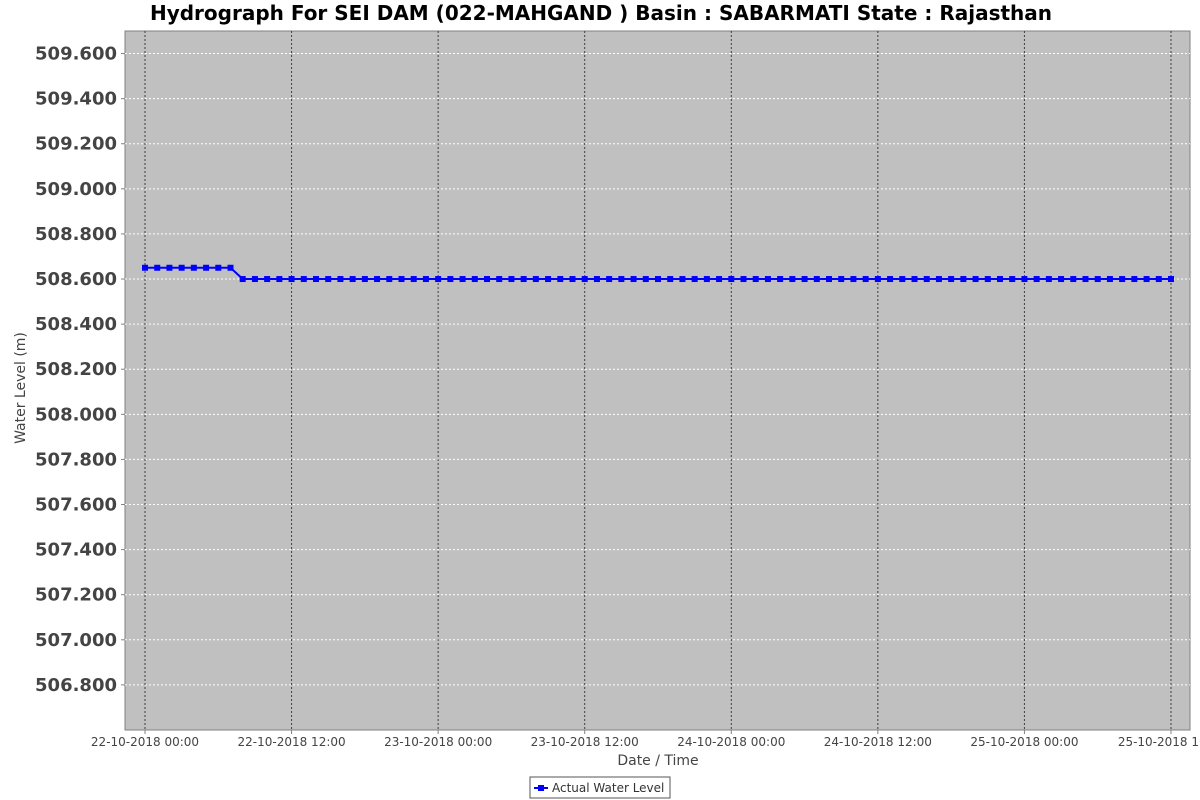  I want to click on legend: Actual Water Level, so click(600, 787).